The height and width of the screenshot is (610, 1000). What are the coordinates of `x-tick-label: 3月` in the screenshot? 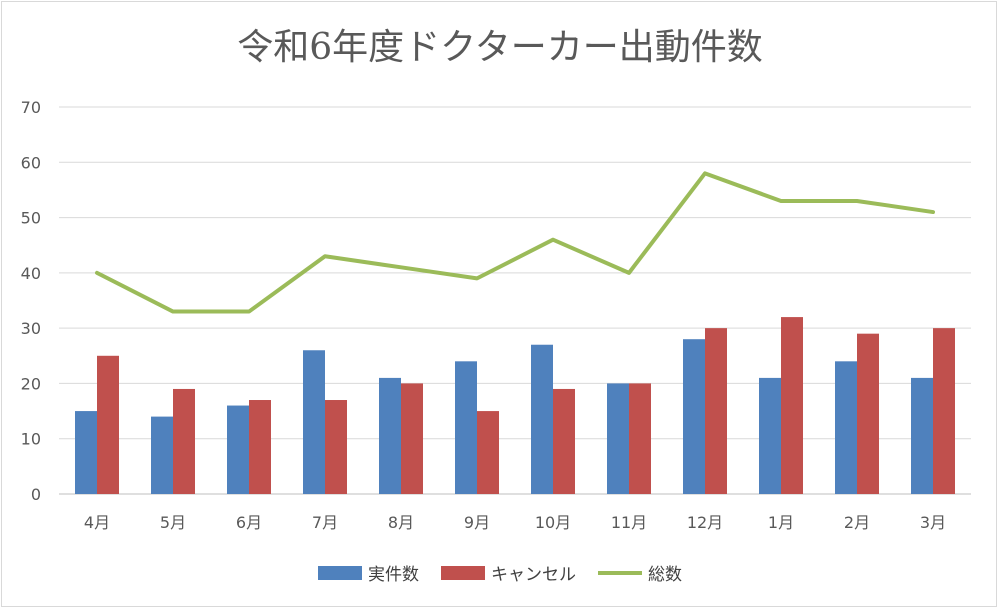 It's located at (933, 522).